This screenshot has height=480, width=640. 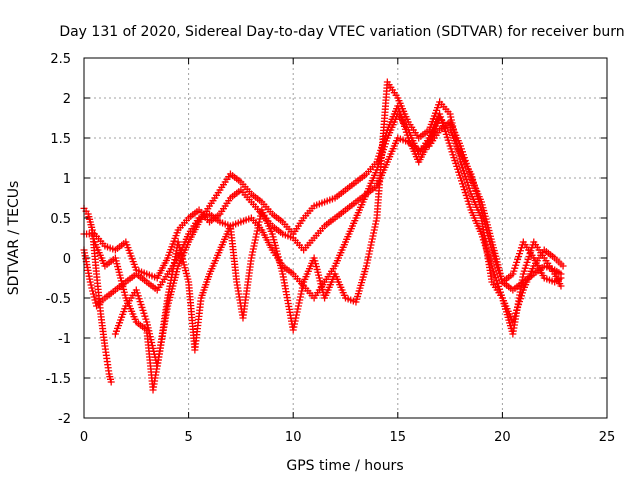 I want to click on y-tick-label: 0.5, so click(x=60, y=219).